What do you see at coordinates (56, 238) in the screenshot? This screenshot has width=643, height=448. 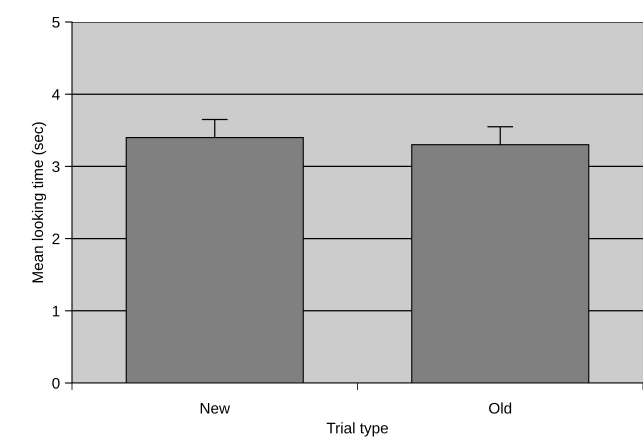 I see `y-tick-label: 2` at bounding box center [56, 238].